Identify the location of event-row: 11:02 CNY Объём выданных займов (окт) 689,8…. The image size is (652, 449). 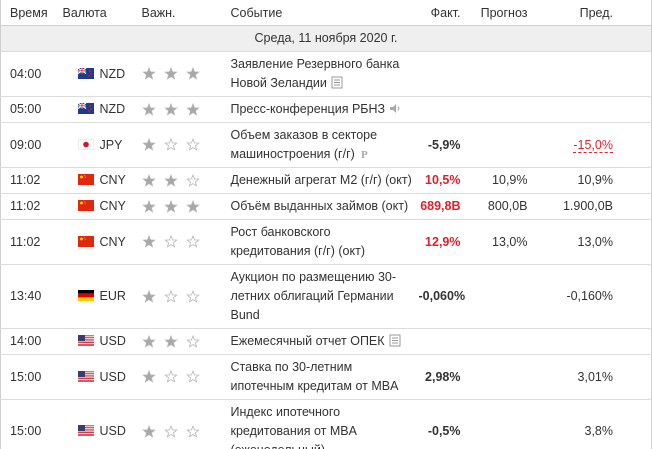
(326, 206).